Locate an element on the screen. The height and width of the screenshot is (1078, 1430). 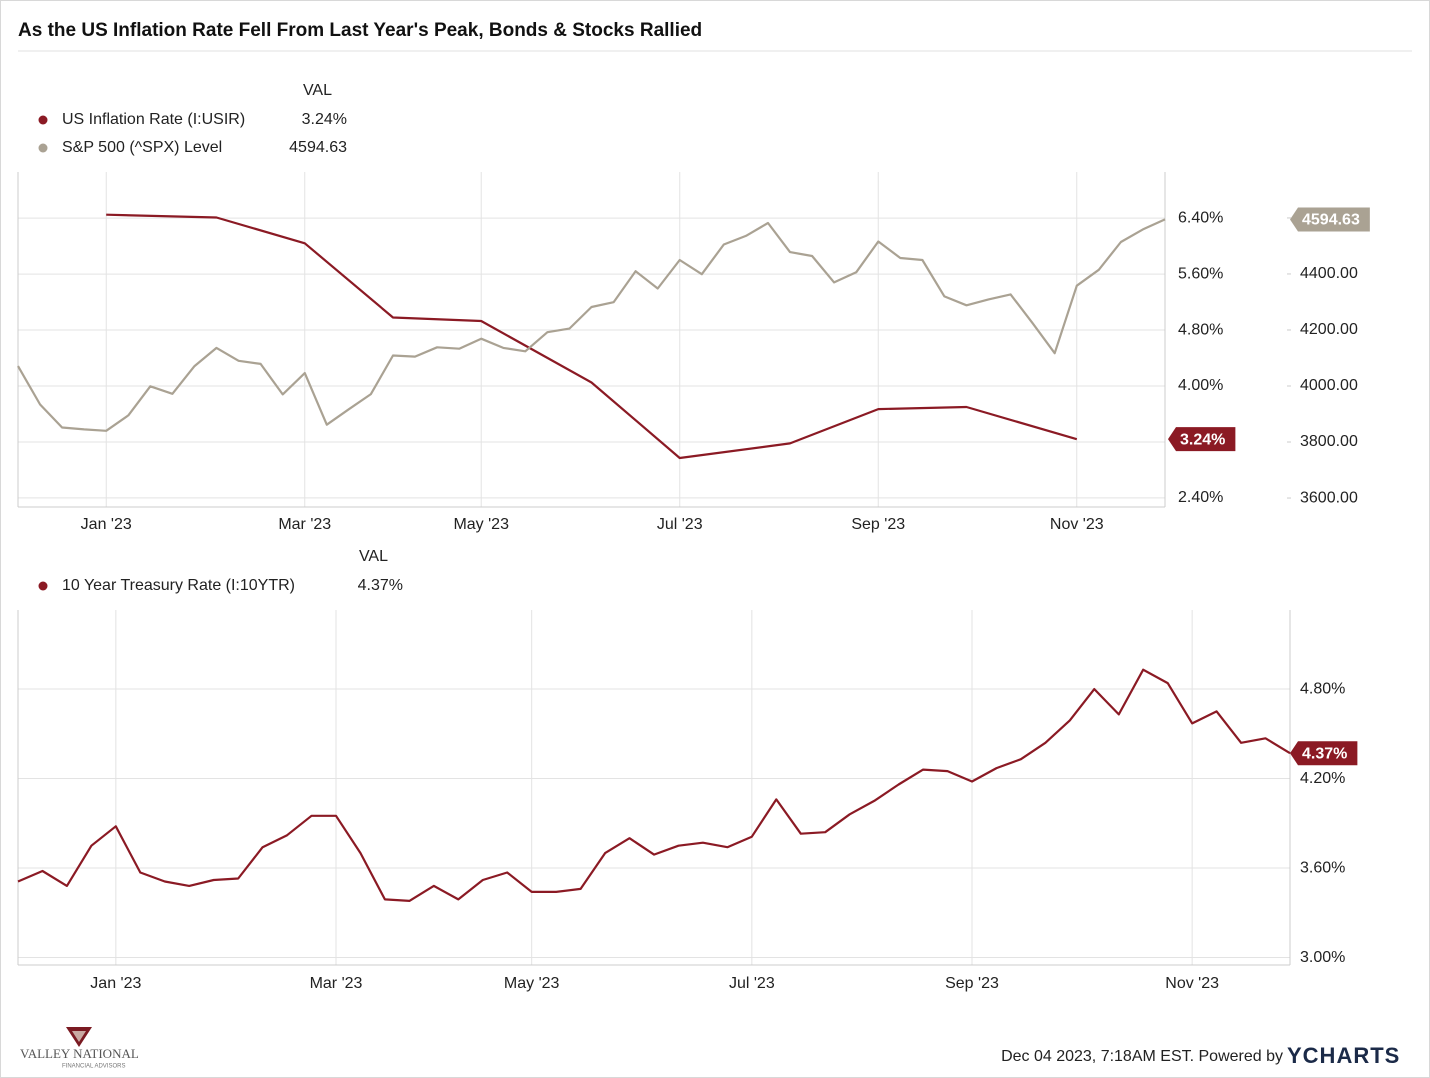
timestamp: Dec 04 2023, 7:18AM EST. Powered by is located at coordinates (1142, 1056).